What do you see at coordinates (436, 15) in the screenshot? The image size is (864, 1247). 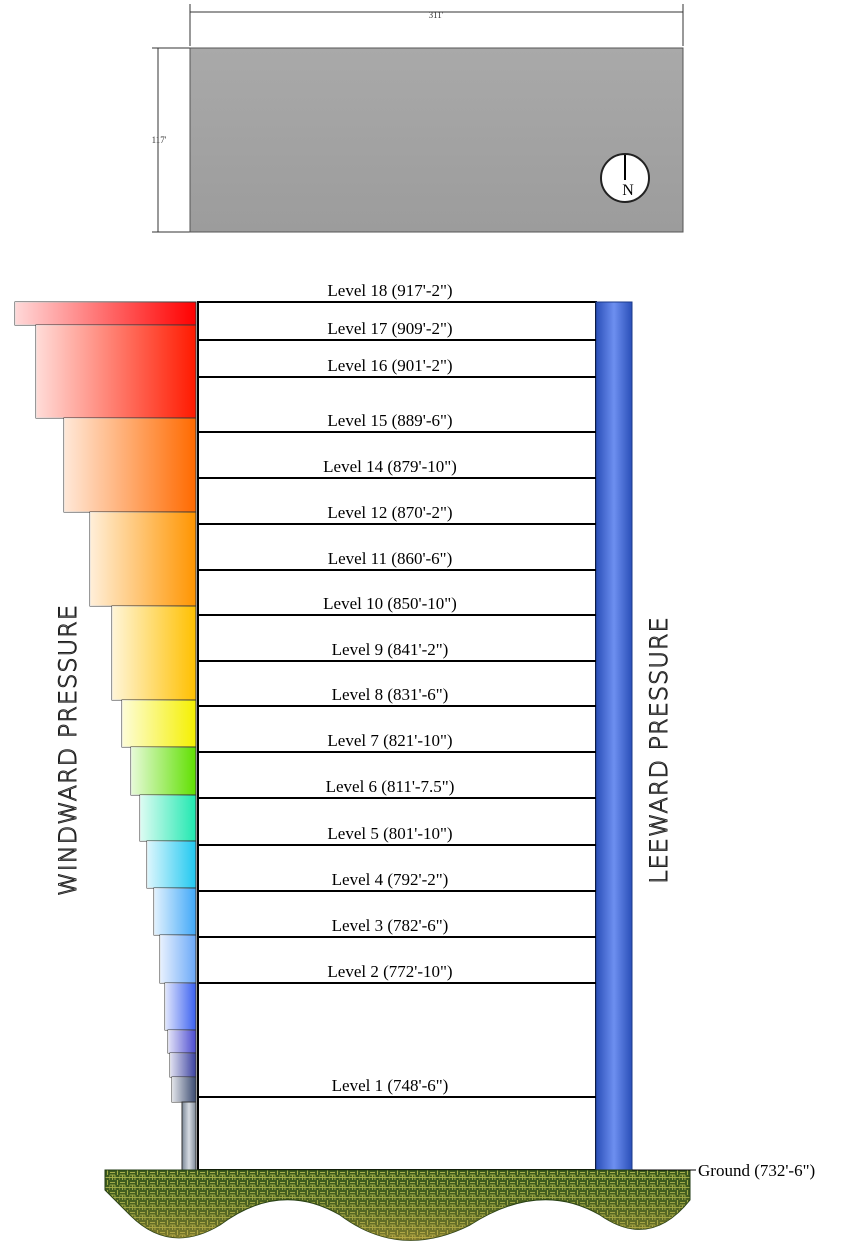 I see `width-label: 311'` at bounding box center [436, 15].